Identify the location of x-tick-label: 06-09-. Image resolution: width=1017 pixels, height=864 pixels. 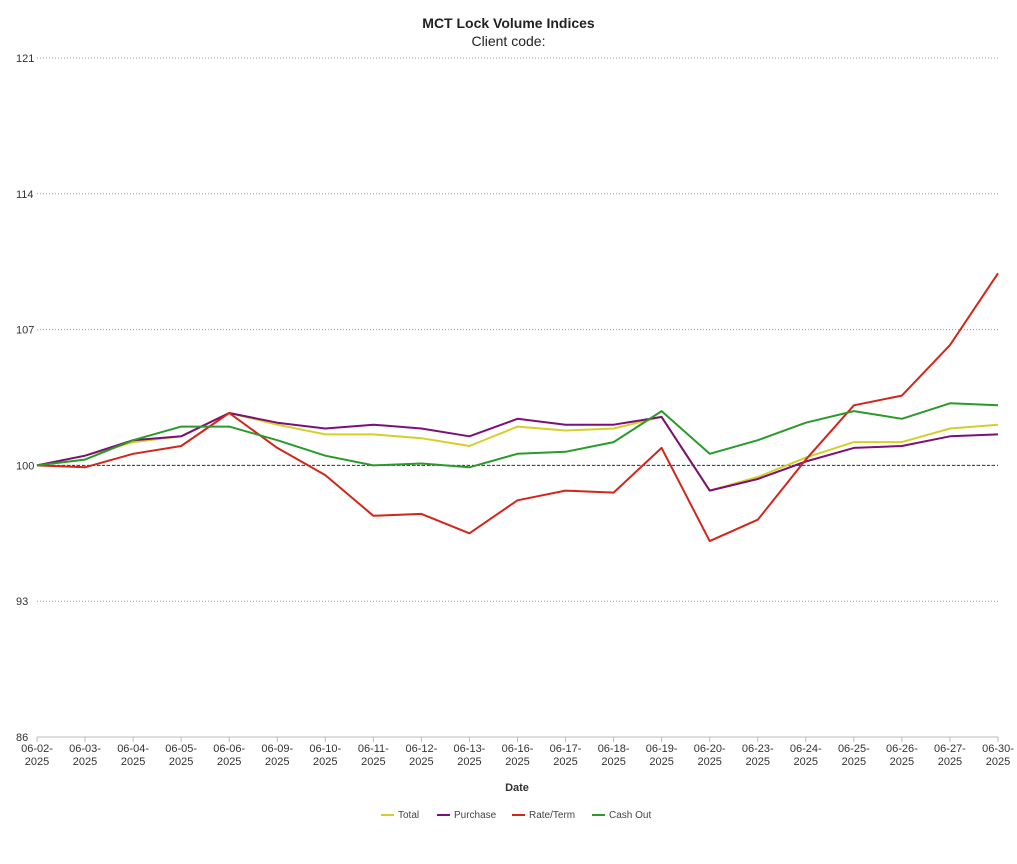
(277, 749).